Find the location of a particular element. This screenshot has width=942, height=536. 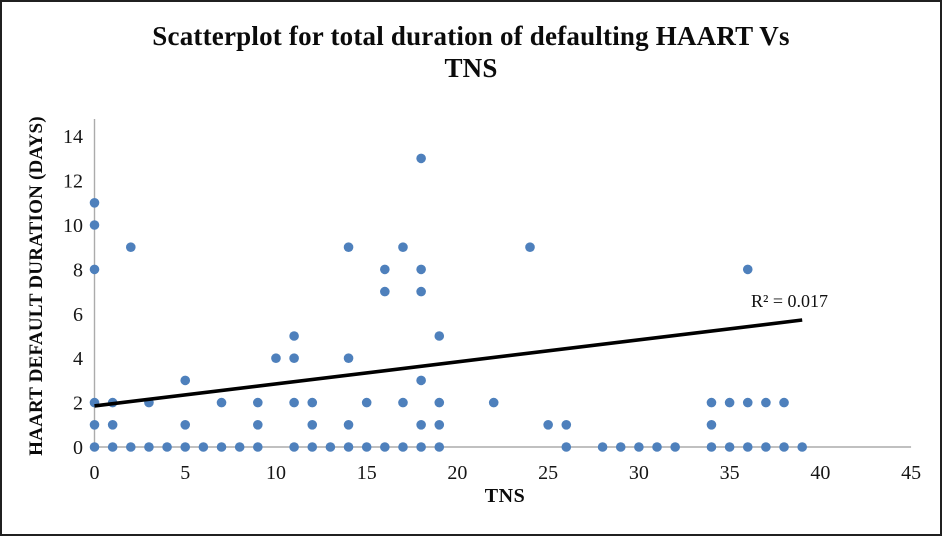

x-tick-label: 20 is located at coordinates (457, 473).